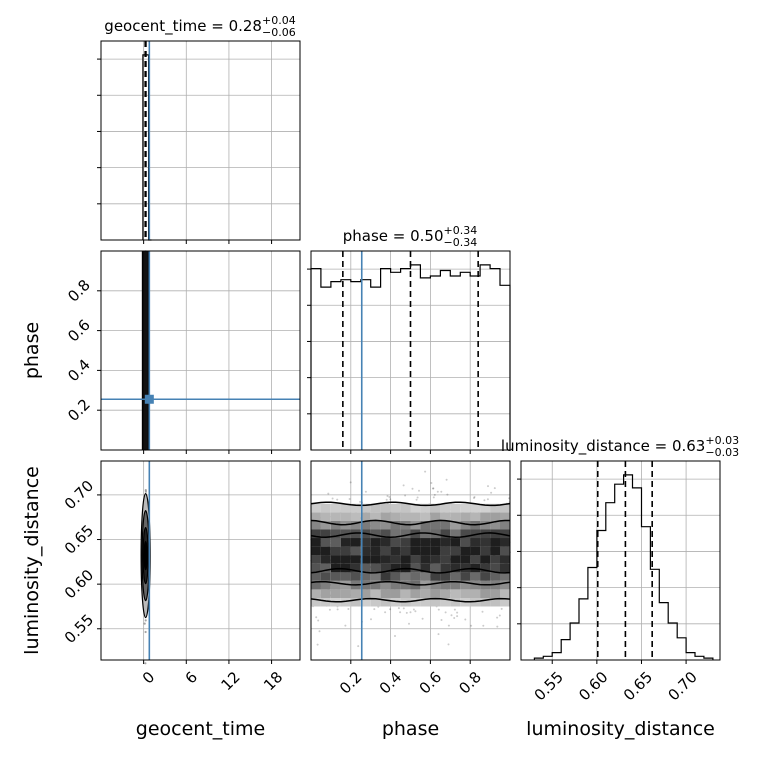 The height and width of the screenshot is (760, 760). What do you see at coordinates (448, 644) in the screenshot?
I see `sample-point-2081` at bounding box center [448, 644].